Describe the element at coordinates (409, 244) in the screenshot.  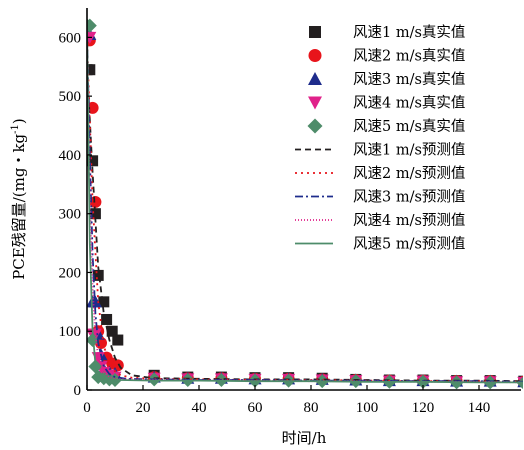
I see `legend-label: 风速5 m/s预测值` at that location.